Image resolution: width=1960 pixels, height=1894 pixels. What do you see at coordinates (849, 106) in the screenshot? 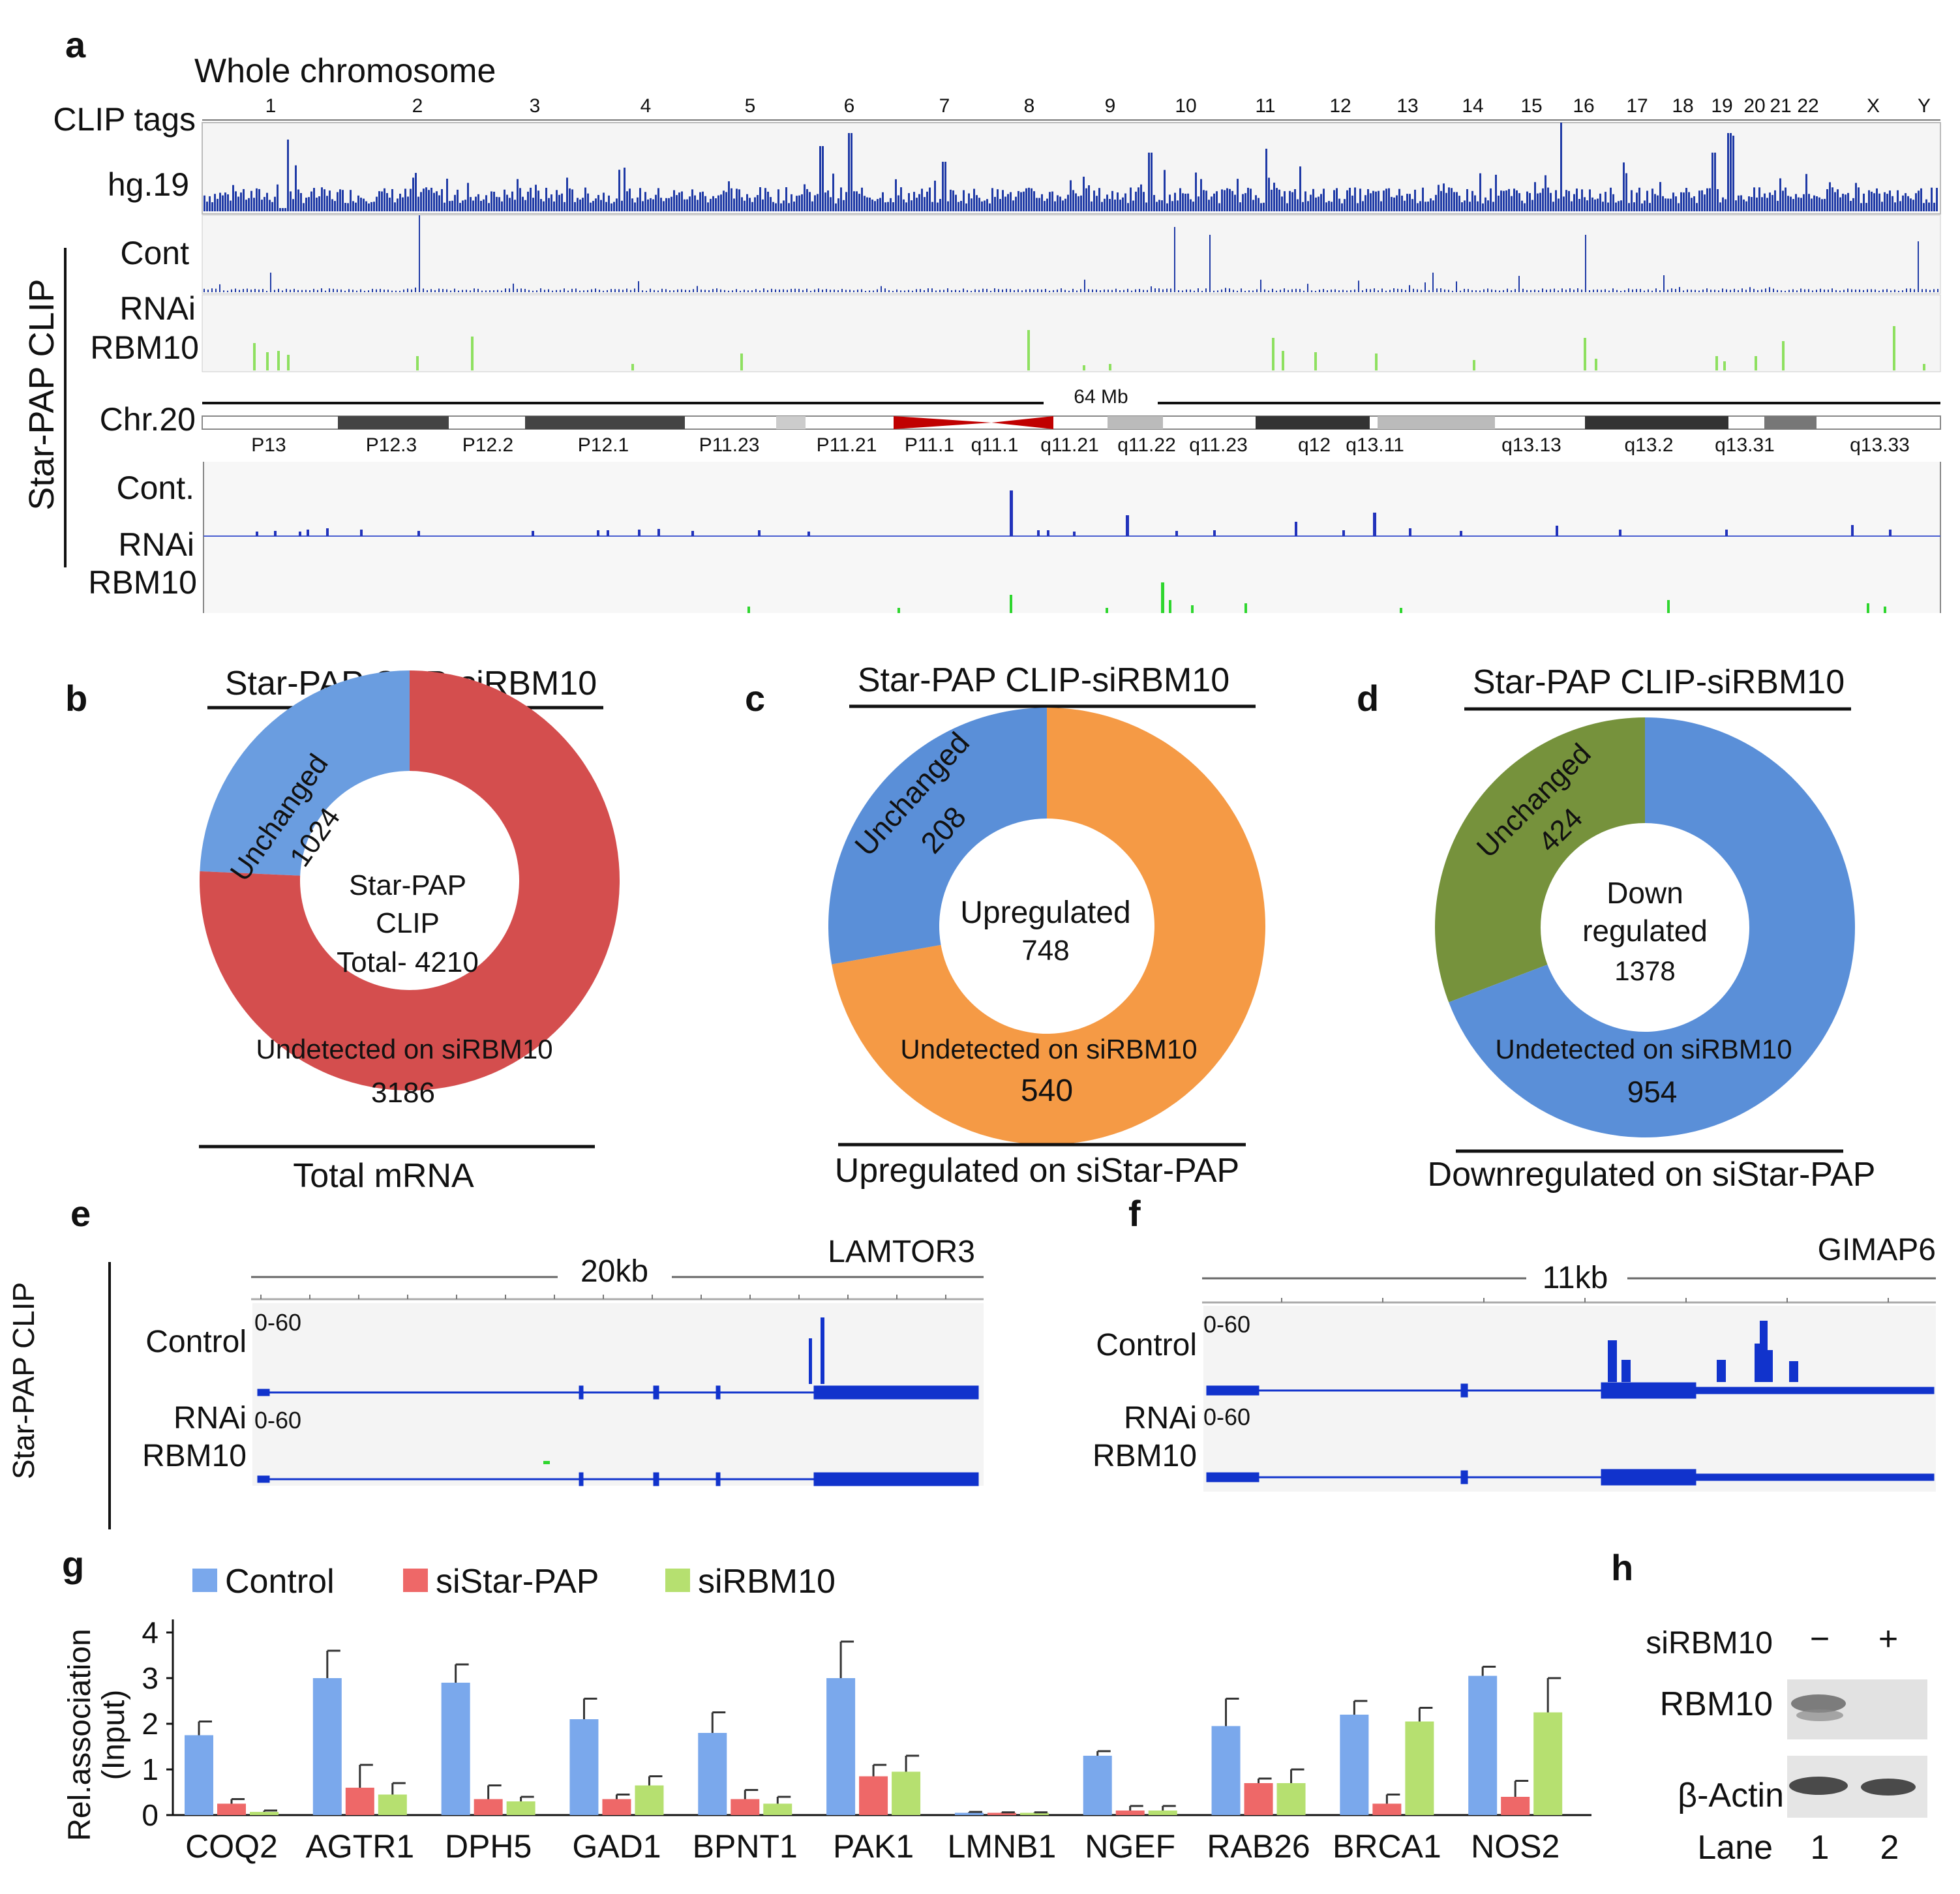
I see `chromosome-label: 6` at bounding box center [849, 106].